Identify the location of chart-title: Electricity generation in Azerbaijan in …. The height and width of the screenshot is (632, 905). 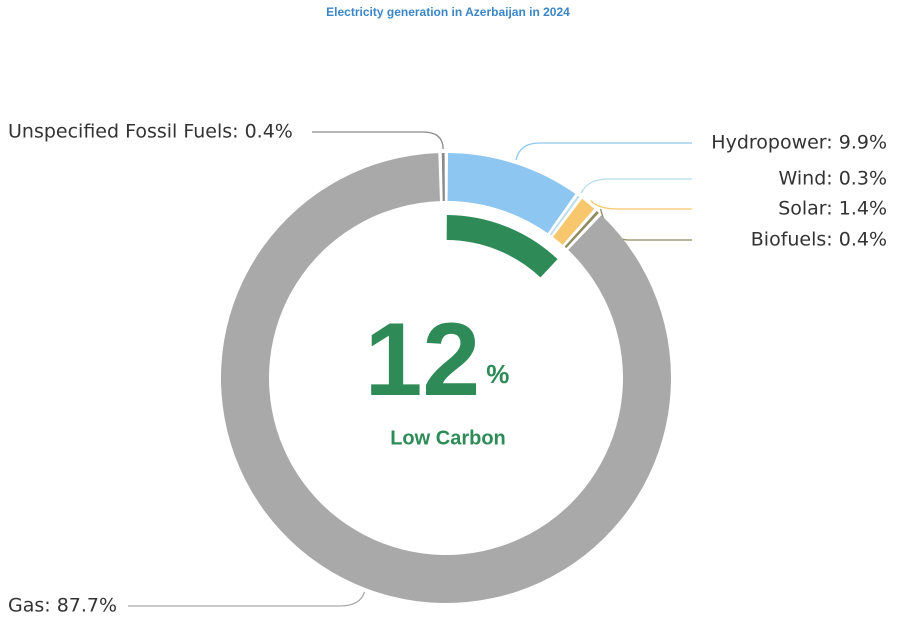
(448, 12).